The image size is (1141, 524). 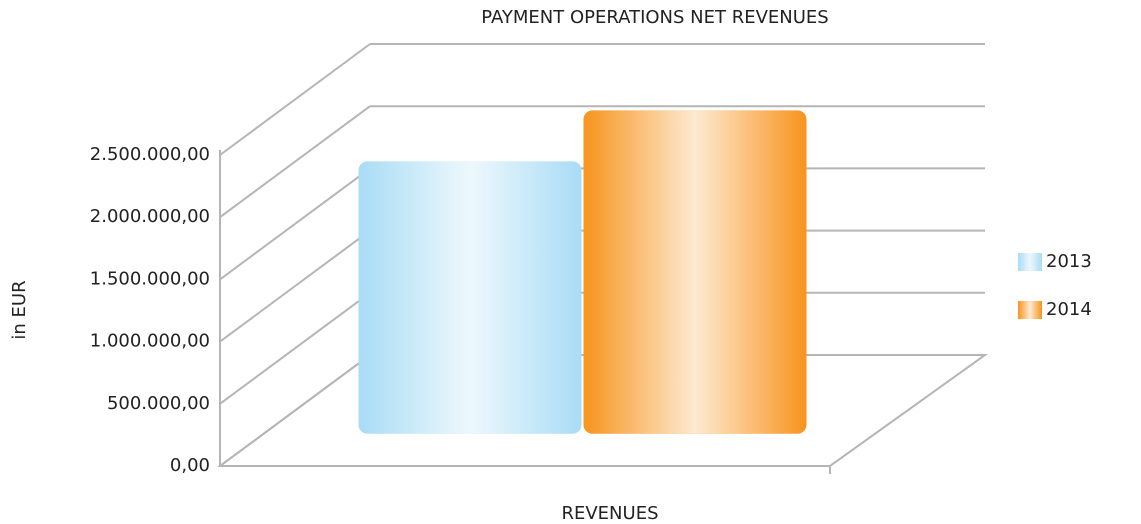 I want to click on y-tick-label: 0,00, so click(x=190, y=465).